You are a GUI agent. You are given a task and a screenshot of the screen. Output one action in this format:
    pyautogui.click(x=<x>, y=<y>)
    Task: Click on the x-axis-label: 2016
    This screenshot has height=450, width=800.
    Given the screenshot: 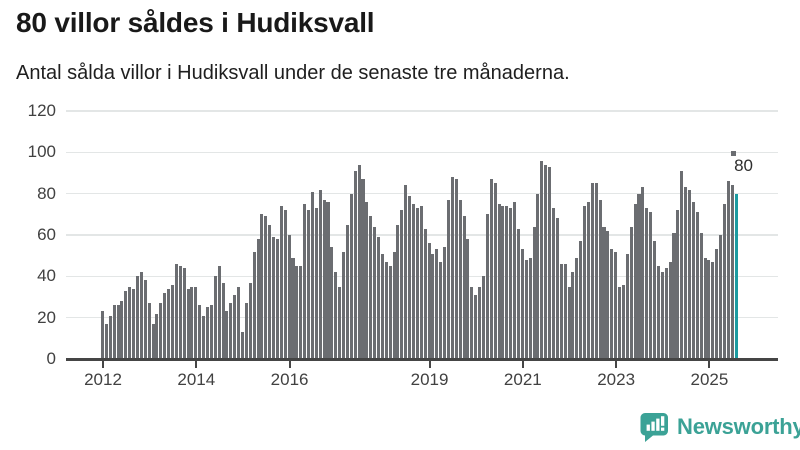 What is the action you would take?
    pyautogui.click(x=289, y=379)
    